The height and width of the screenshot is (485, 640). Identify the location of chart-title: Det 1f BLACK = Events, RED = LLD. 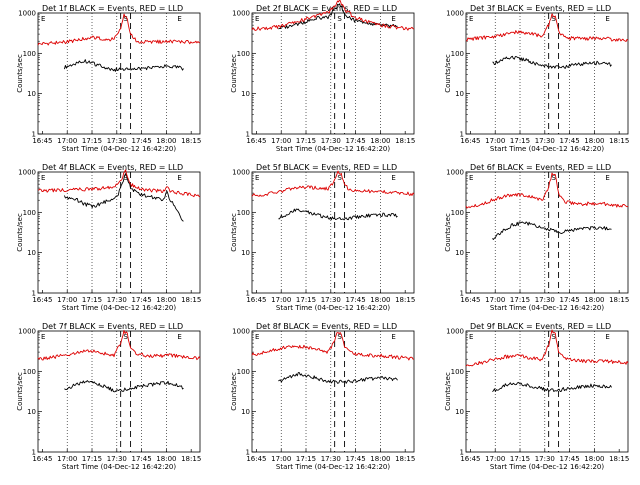
(112, 8).